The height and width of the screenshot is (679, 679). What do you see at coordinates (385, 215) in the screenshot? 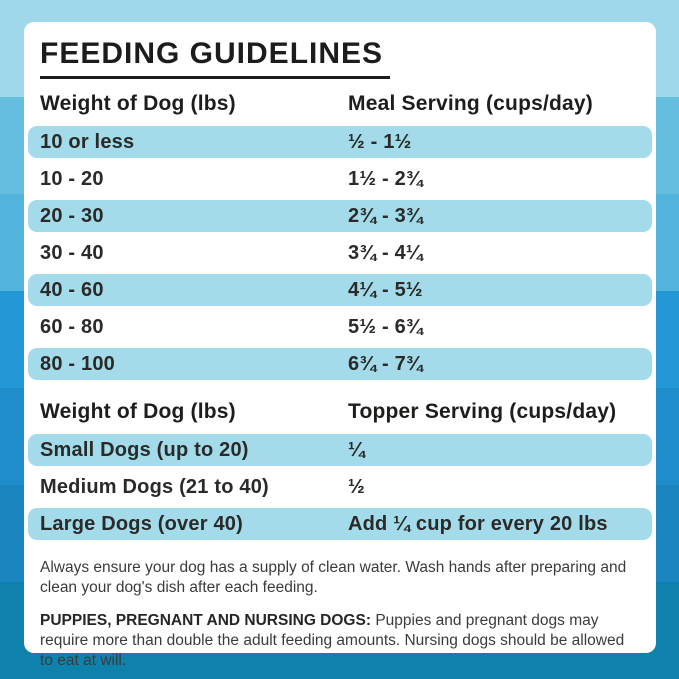
I see `serving-cell: 2¾ - 3¾` at bounding box center [385, 215].